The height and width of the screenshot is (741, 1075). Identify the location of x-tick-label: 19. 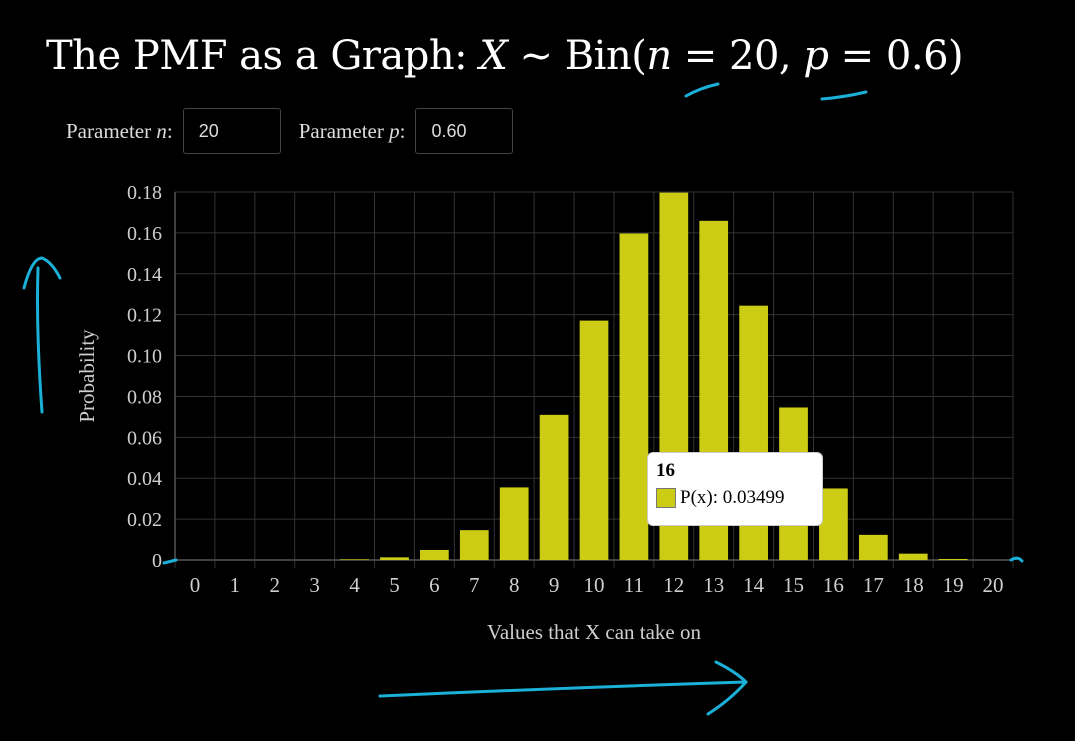
(953, 585).